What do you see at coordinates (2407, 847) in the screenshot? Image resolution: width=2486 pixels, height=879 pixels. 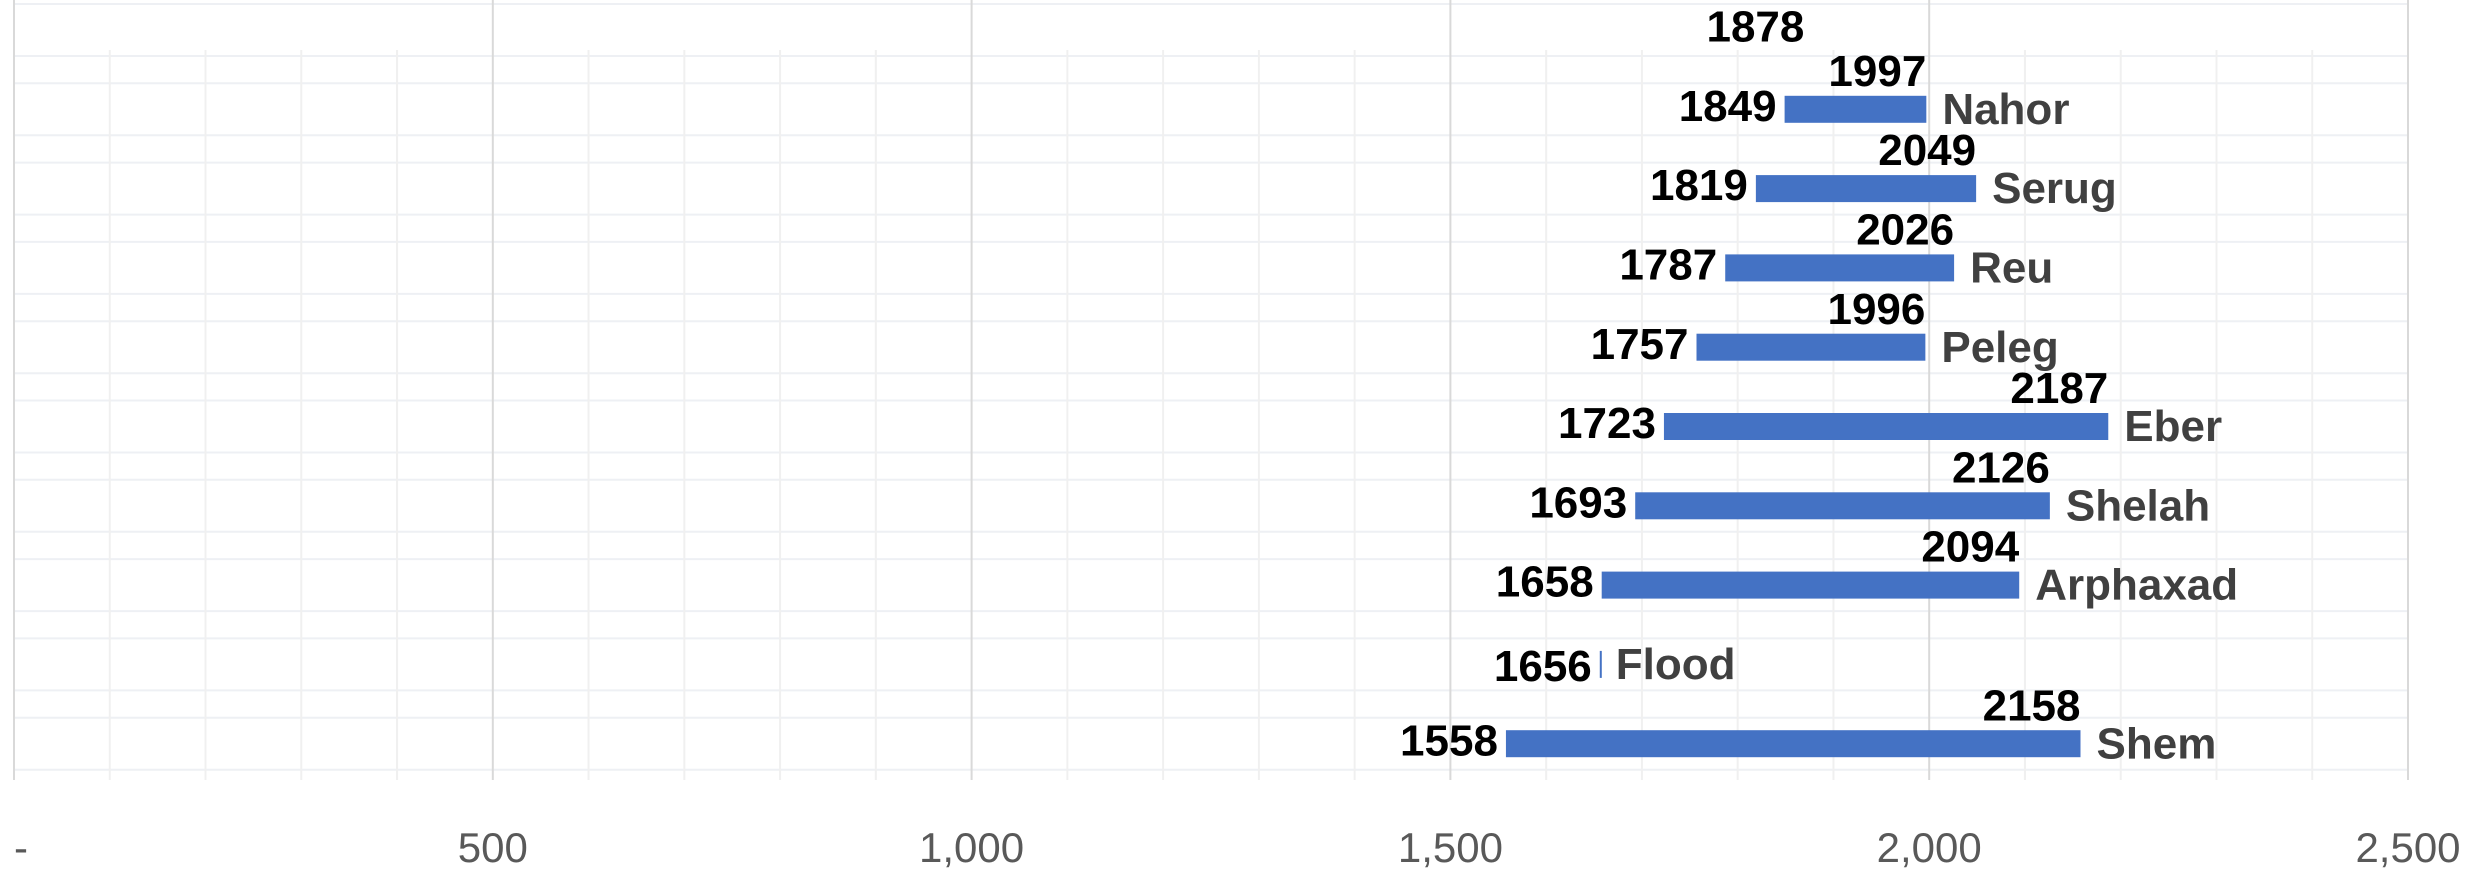 I see `x-tick-label: 2,500` at bounding box center [2407, 847].